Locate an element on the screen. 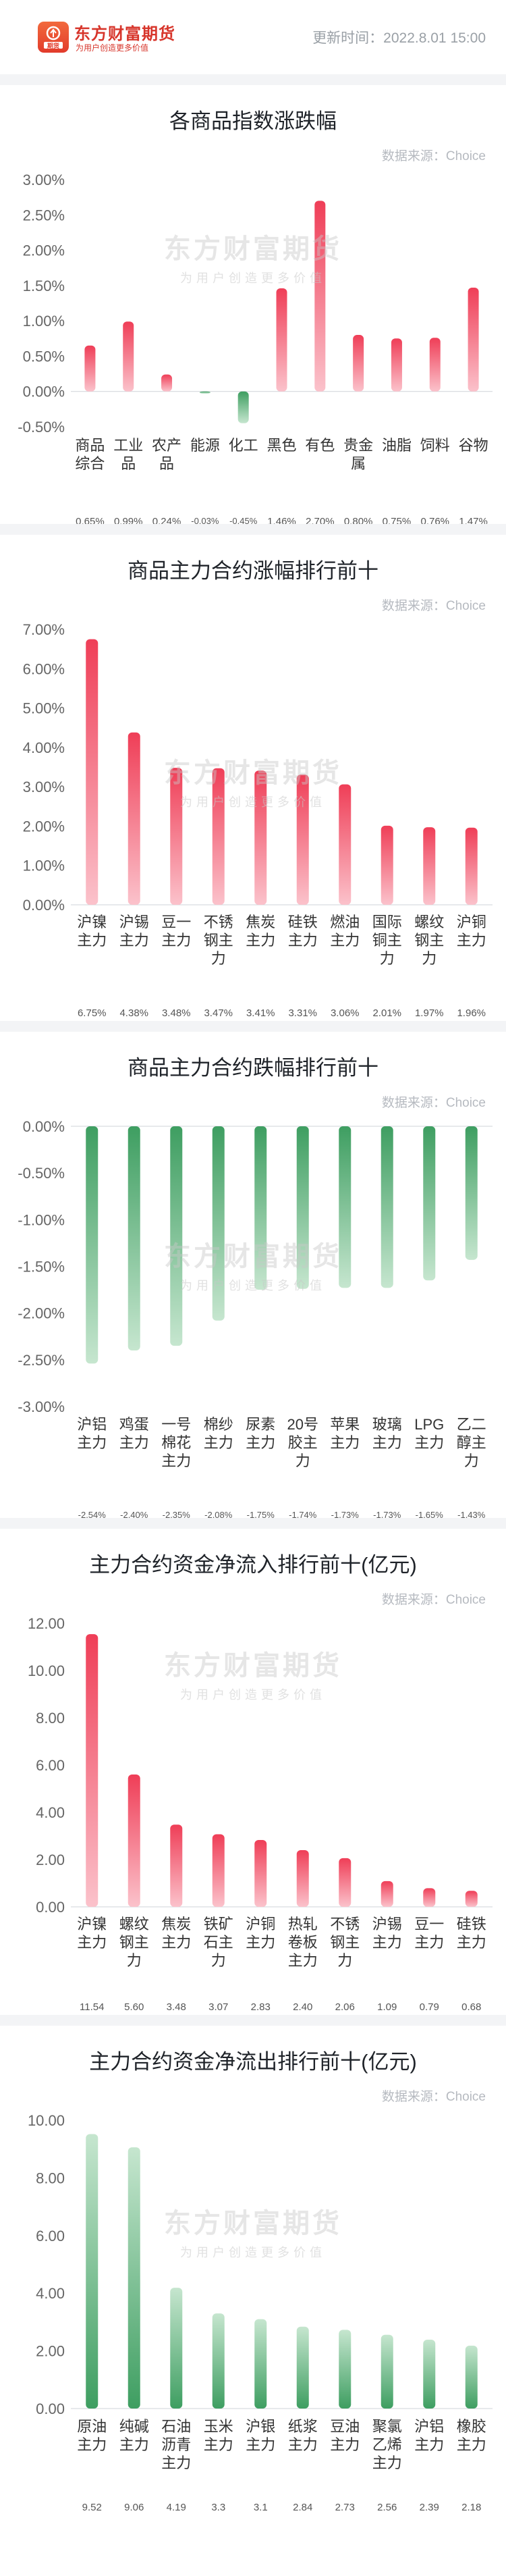 The width and height of the screenshot is (506, 2576). y-tick-label: 2.00 is located at coordinates (50, 2351).